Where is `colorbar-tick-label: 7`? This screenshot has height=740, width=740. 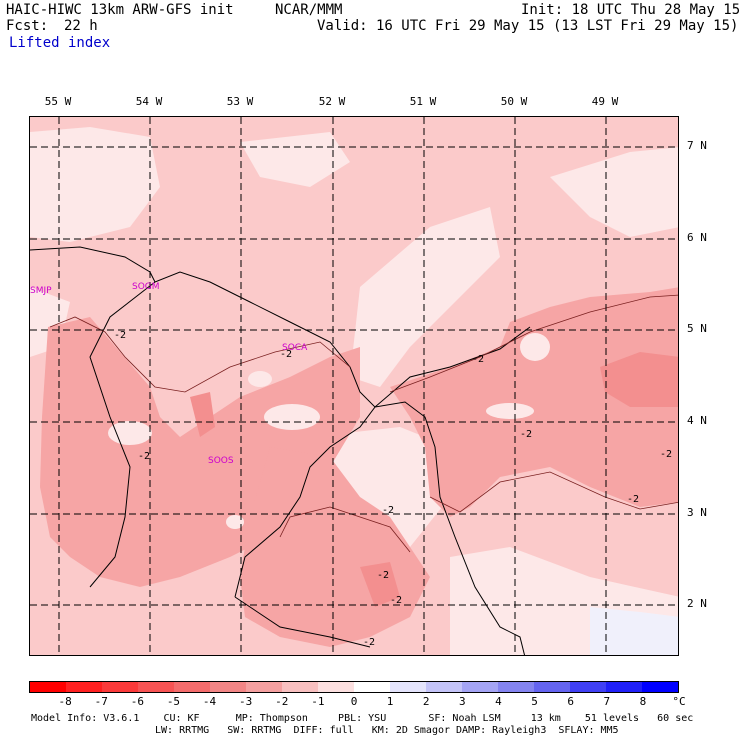
colorbar-tick-label: 7 is located at coordinates (607, 701).